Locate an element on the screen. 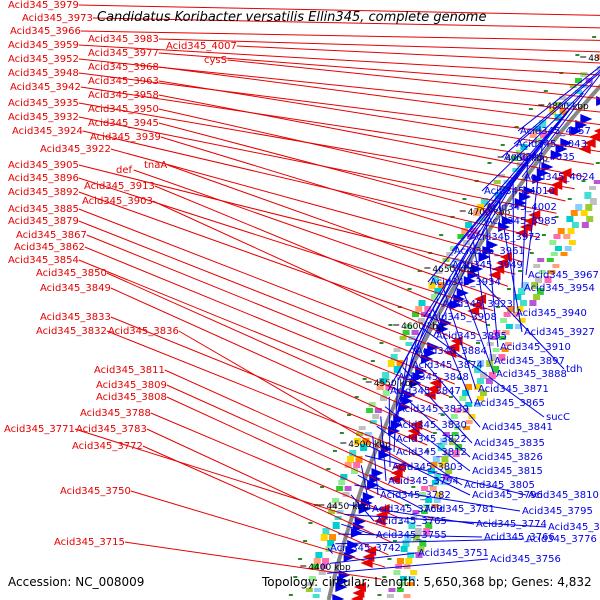 This screenshot has height=600, width=600. gene-label-reverse: Acid345_4043 is located at coordinates (551, 144).